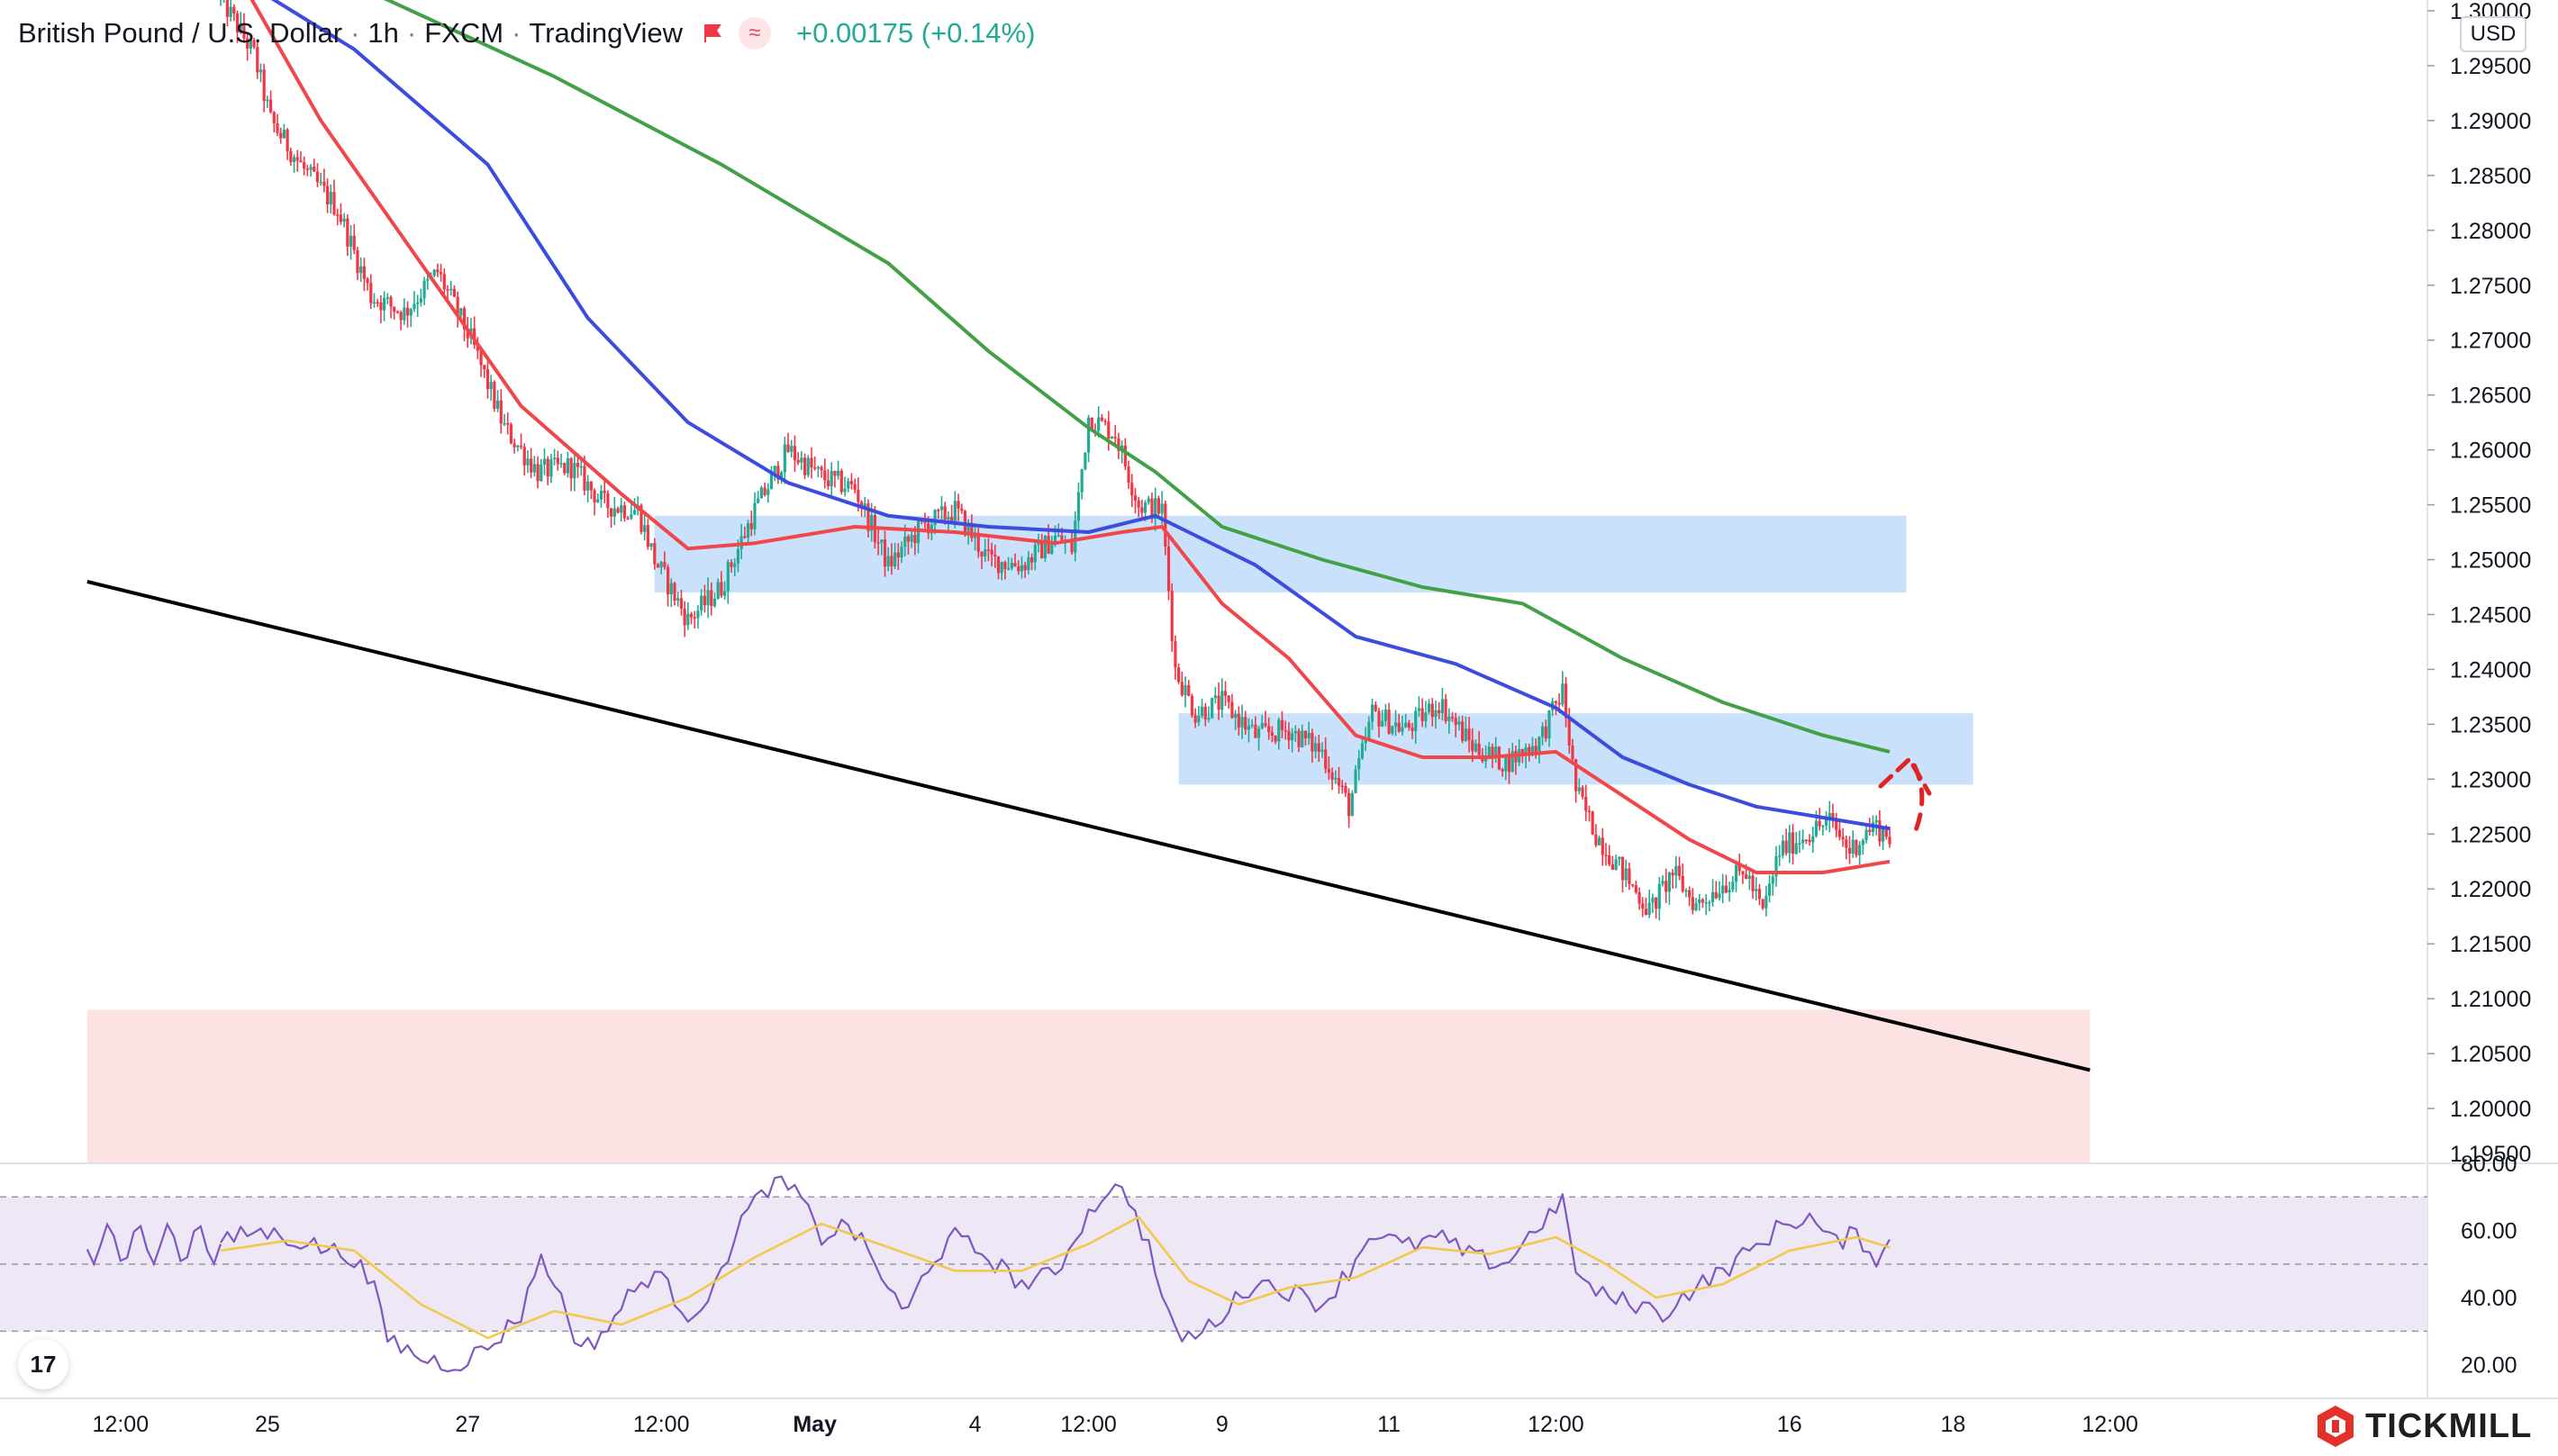  I want to click on market-status-icon: ≈, so click(754, 34).